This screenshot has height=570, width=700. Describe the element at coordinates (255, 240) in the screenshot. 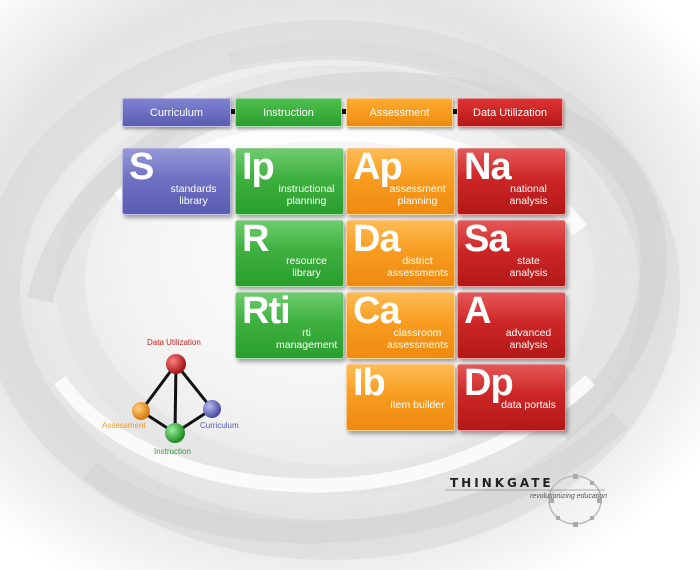

I see `tile-symbol: R` at that location.